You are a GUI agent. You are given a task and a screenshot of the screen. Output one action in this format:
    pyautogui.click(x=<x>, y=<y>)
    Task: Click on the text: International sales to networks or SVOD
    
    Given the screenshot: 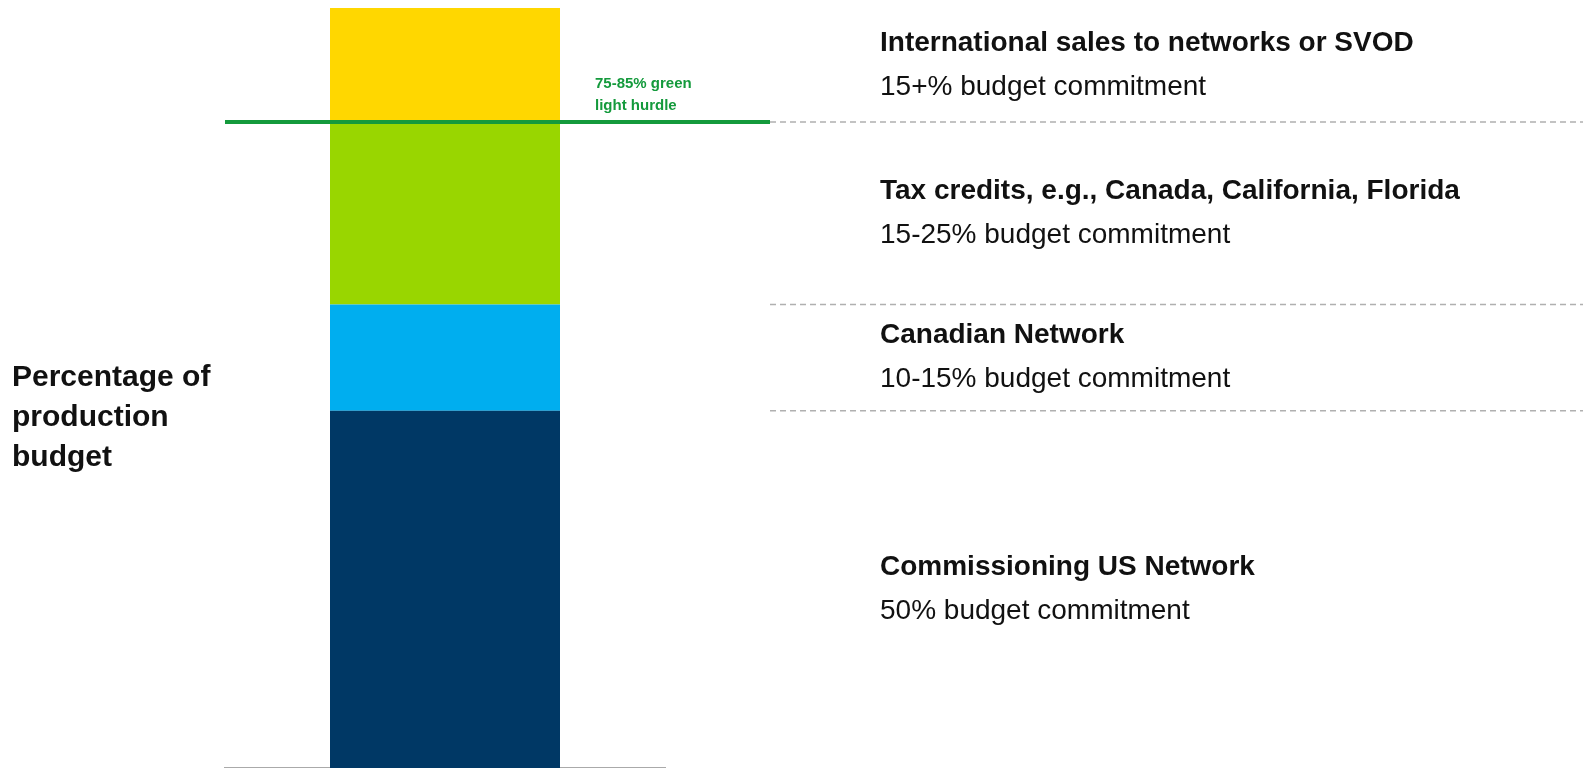 What is the action you would take?
    pyautogui.click(x=1147, y=41)
    